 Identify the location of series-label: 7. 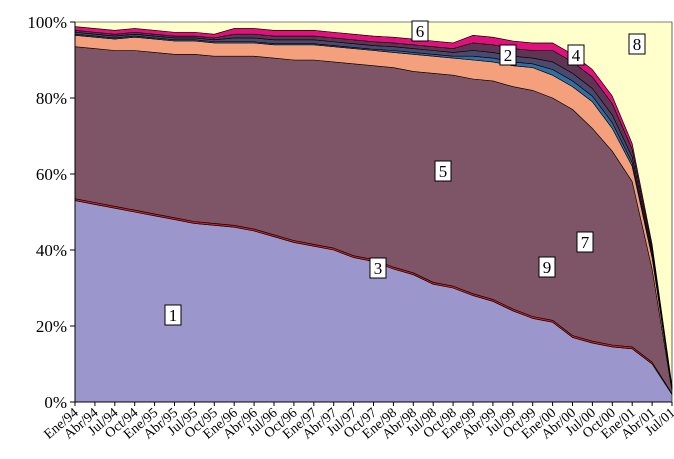
(585, 242).